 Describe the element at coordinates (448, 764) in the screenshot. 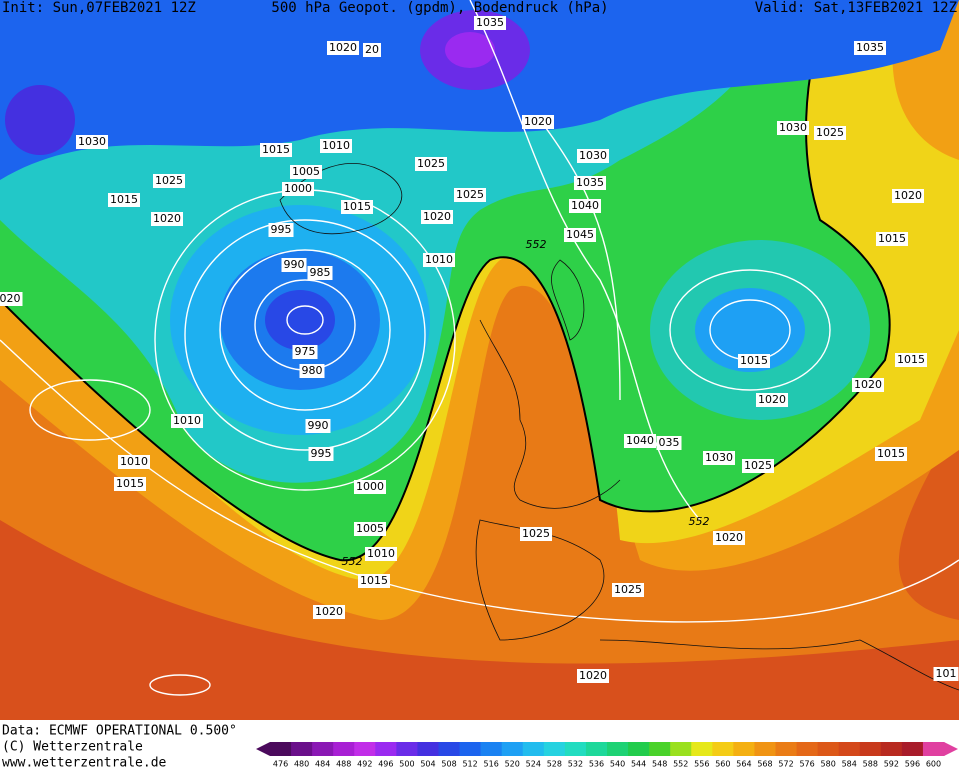

I see `colorbar-tick-label: 508` at that location.